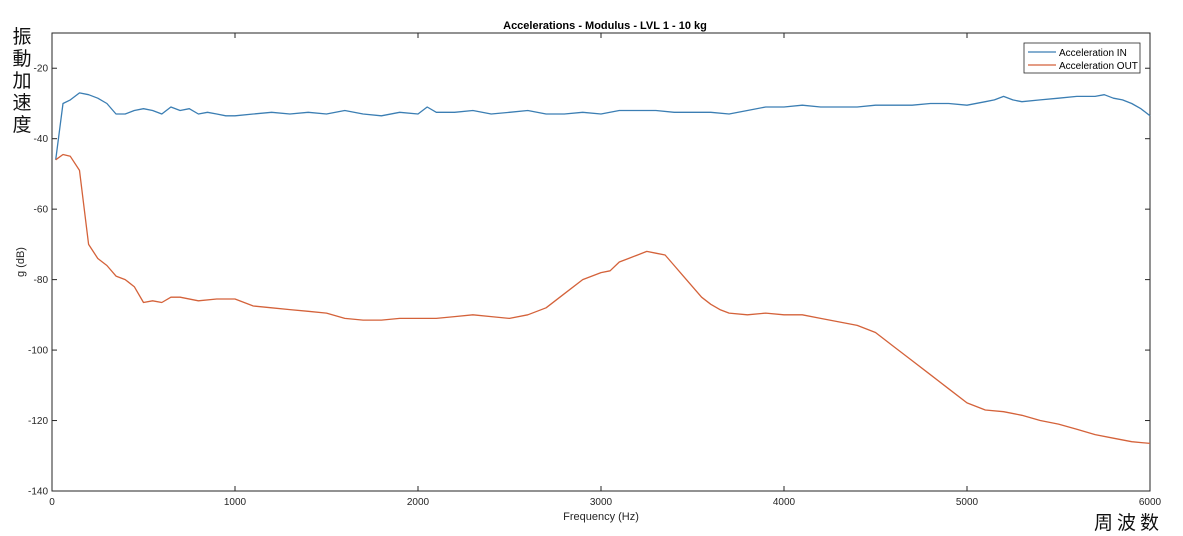 This screenshot has height=536, width=1183. Describe the element at coordinates (1093, 53) in the screenshot. I see `legend-entry-in: Acceleration IN` at that location.